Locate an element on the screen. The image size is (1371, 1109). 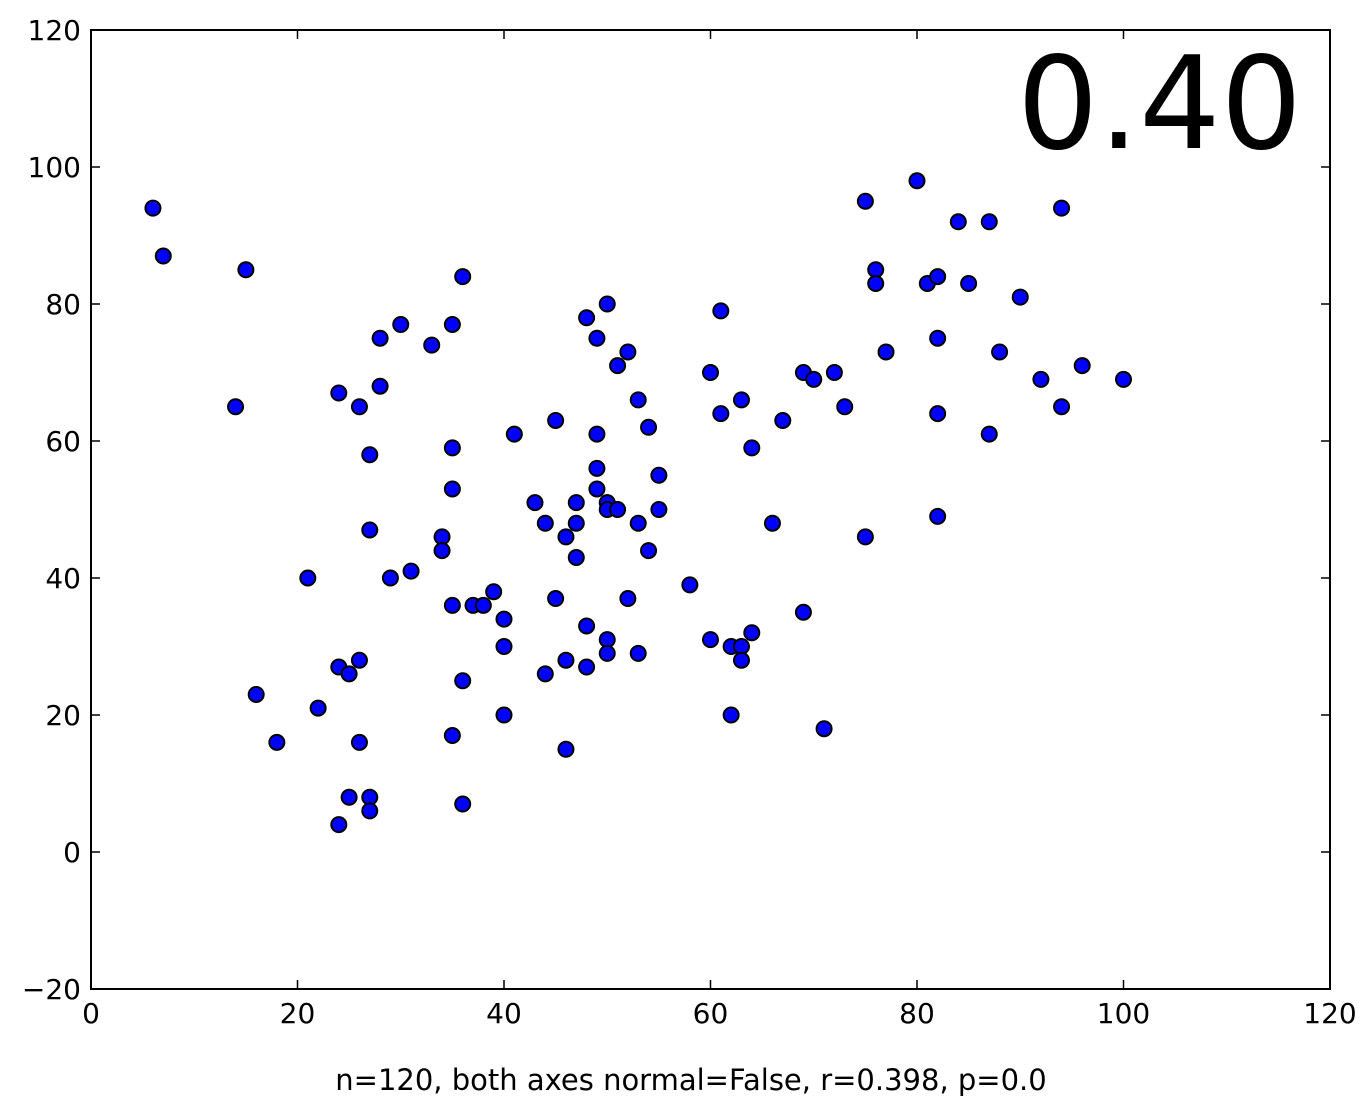
x-tick-label: 100 is located at coordinates (1123, 1013).